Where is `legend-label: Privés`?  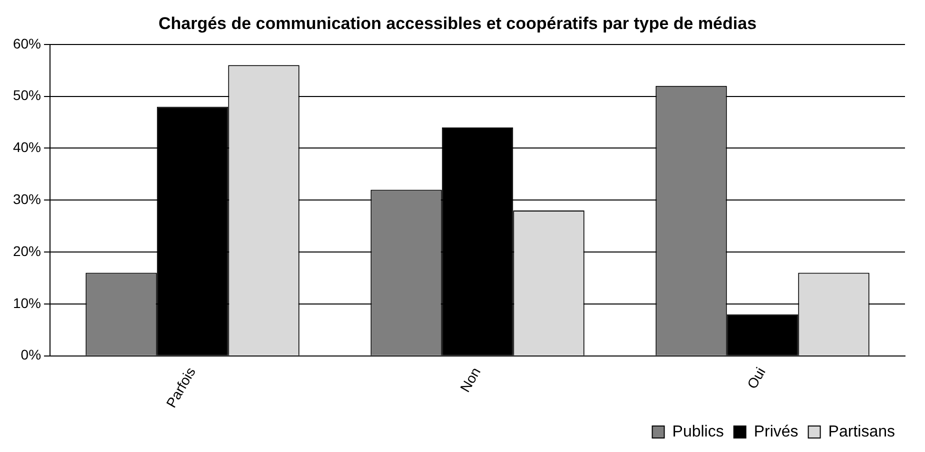
legend-label: Privés is located at coordinates (776, 431).